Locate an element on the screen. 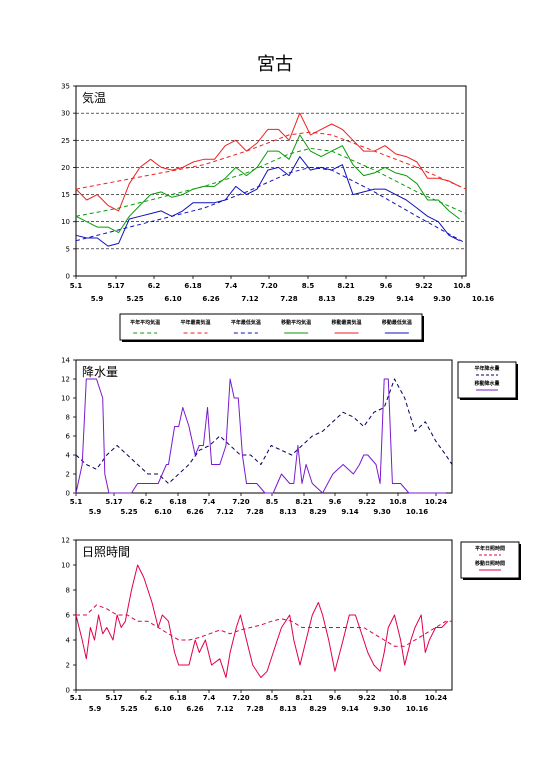 This screenshot has width=550, height=768. legend-label: 移動日照時間 is located at coordinates (490, 563).